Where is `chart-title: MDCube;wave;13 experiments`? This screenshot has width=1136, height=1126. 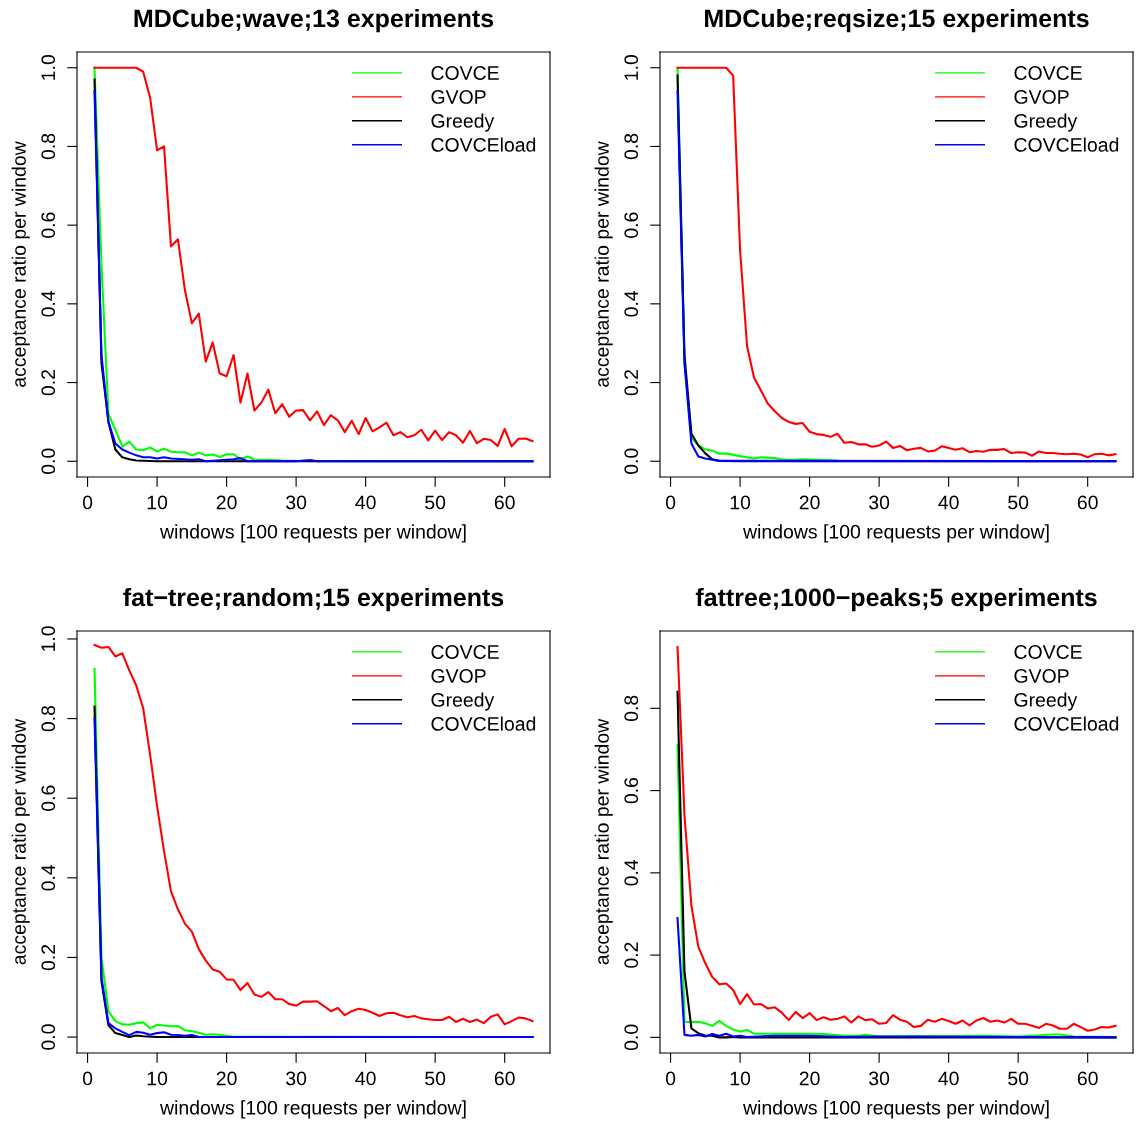 chart-title: MDCube;wave;13 experiments is located at coordinates (314, 20).